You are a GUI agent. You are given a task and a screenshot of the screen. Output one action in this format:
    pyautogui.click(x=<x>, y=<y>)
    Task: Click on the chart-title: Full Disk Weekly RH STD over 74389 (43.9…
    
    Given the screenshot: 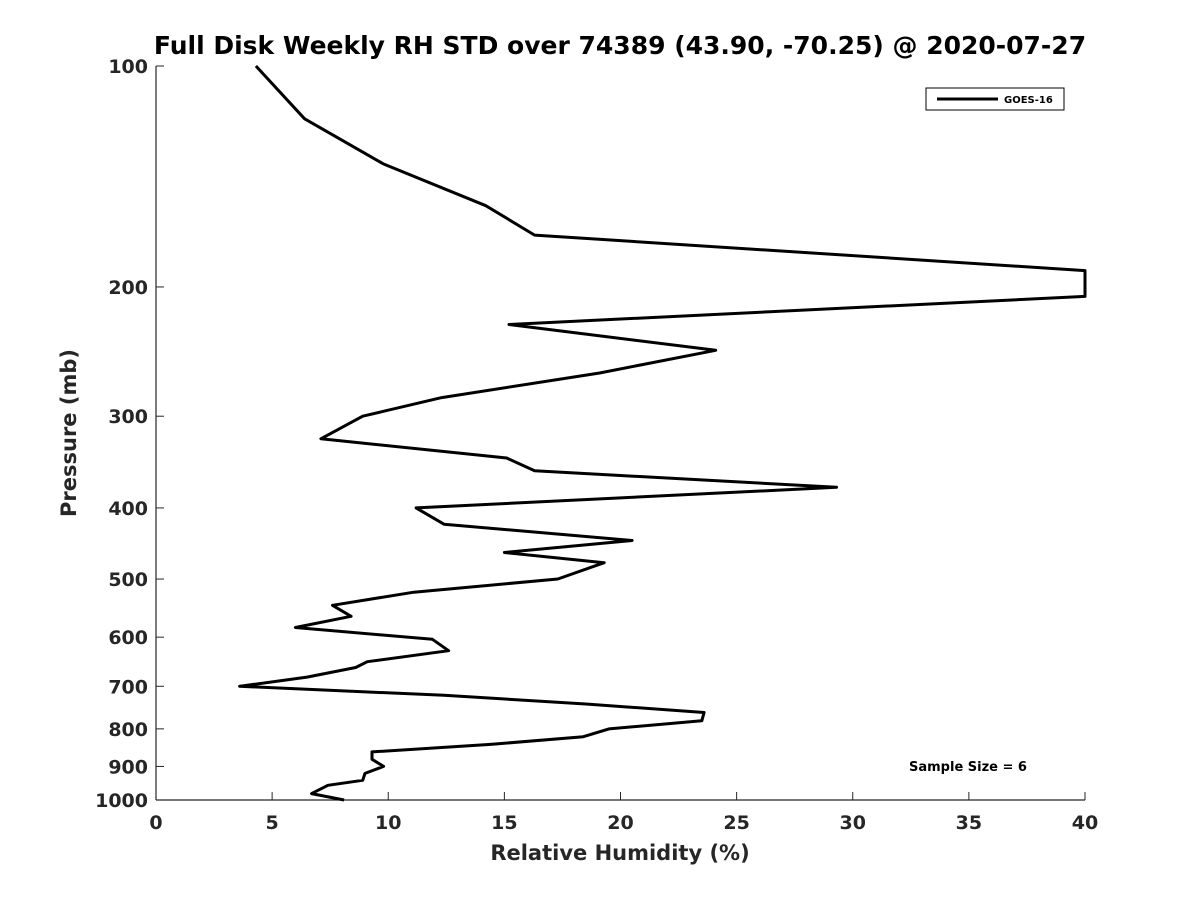 What is the action you would take?
    pyautogui.click(x=620, y=45)
    